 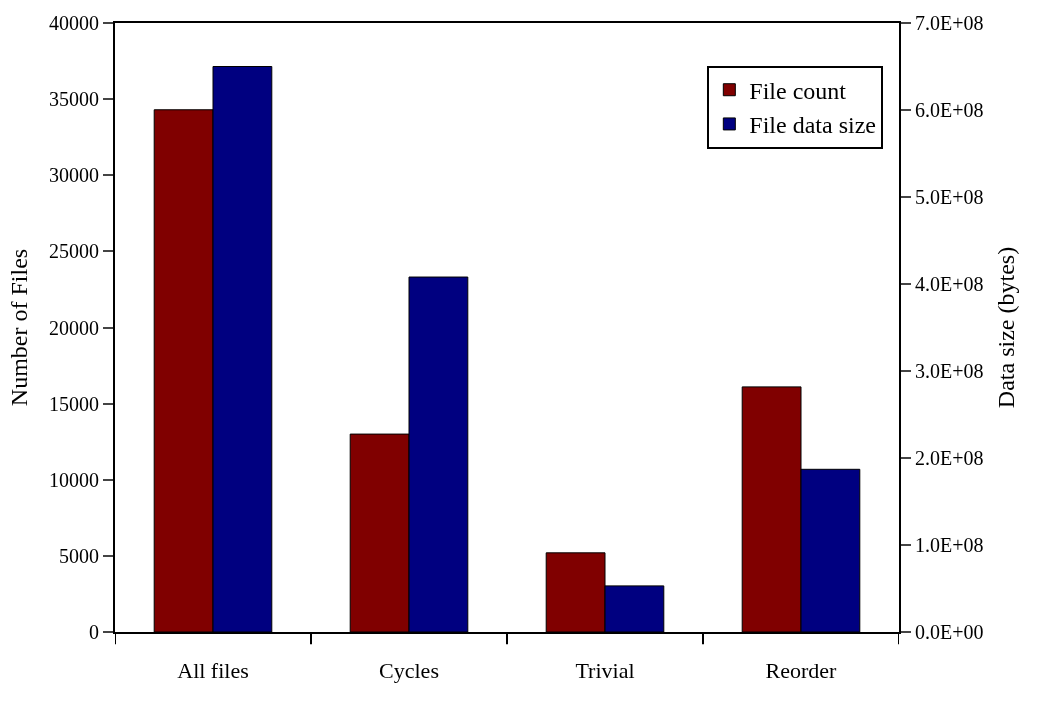 I want to click on y-tick-label: 40000, so click(x=74, y=23).